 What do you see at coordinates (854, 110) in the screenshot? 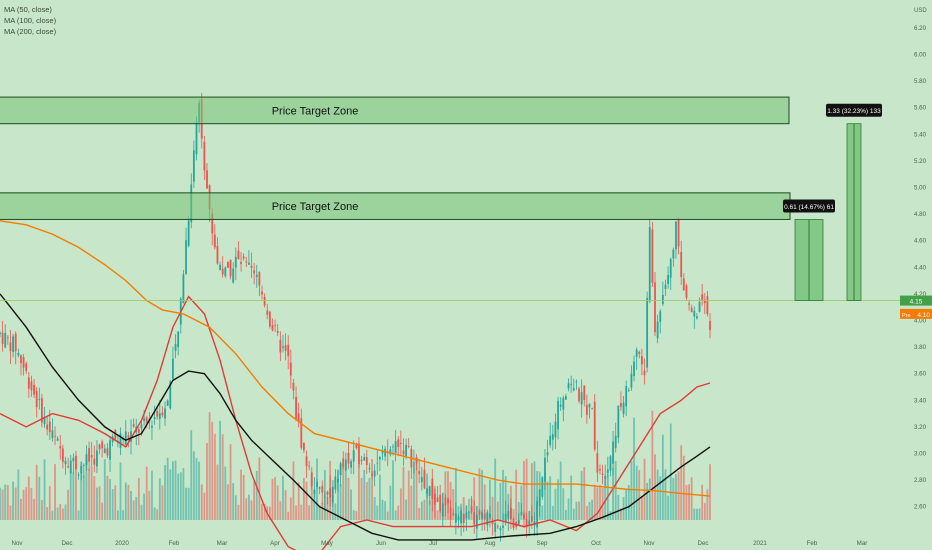
I see `target-label-box` at bounding box center [854, 110].